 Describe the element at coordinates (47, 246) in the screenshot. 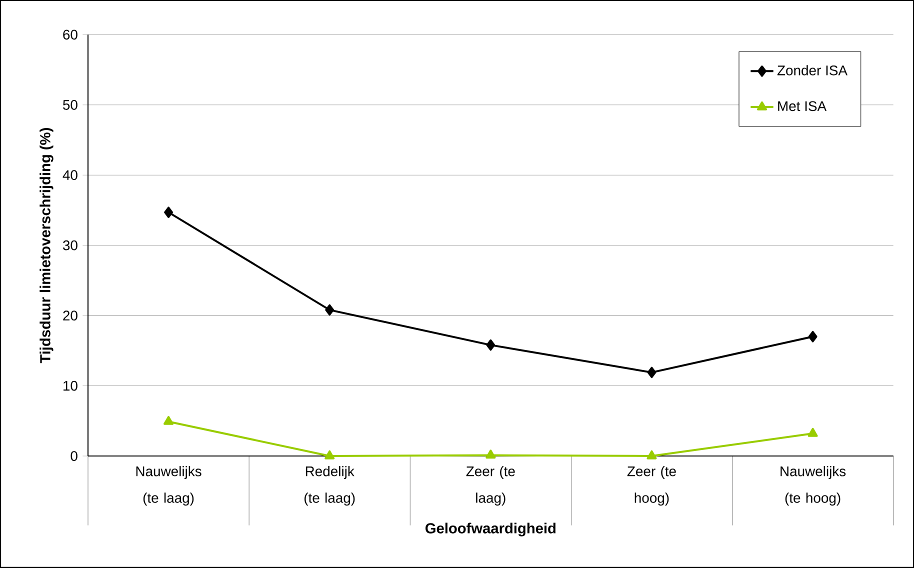

I see `y-axis-title: Tijdsduur limietoverschrijding (%)` at that location.